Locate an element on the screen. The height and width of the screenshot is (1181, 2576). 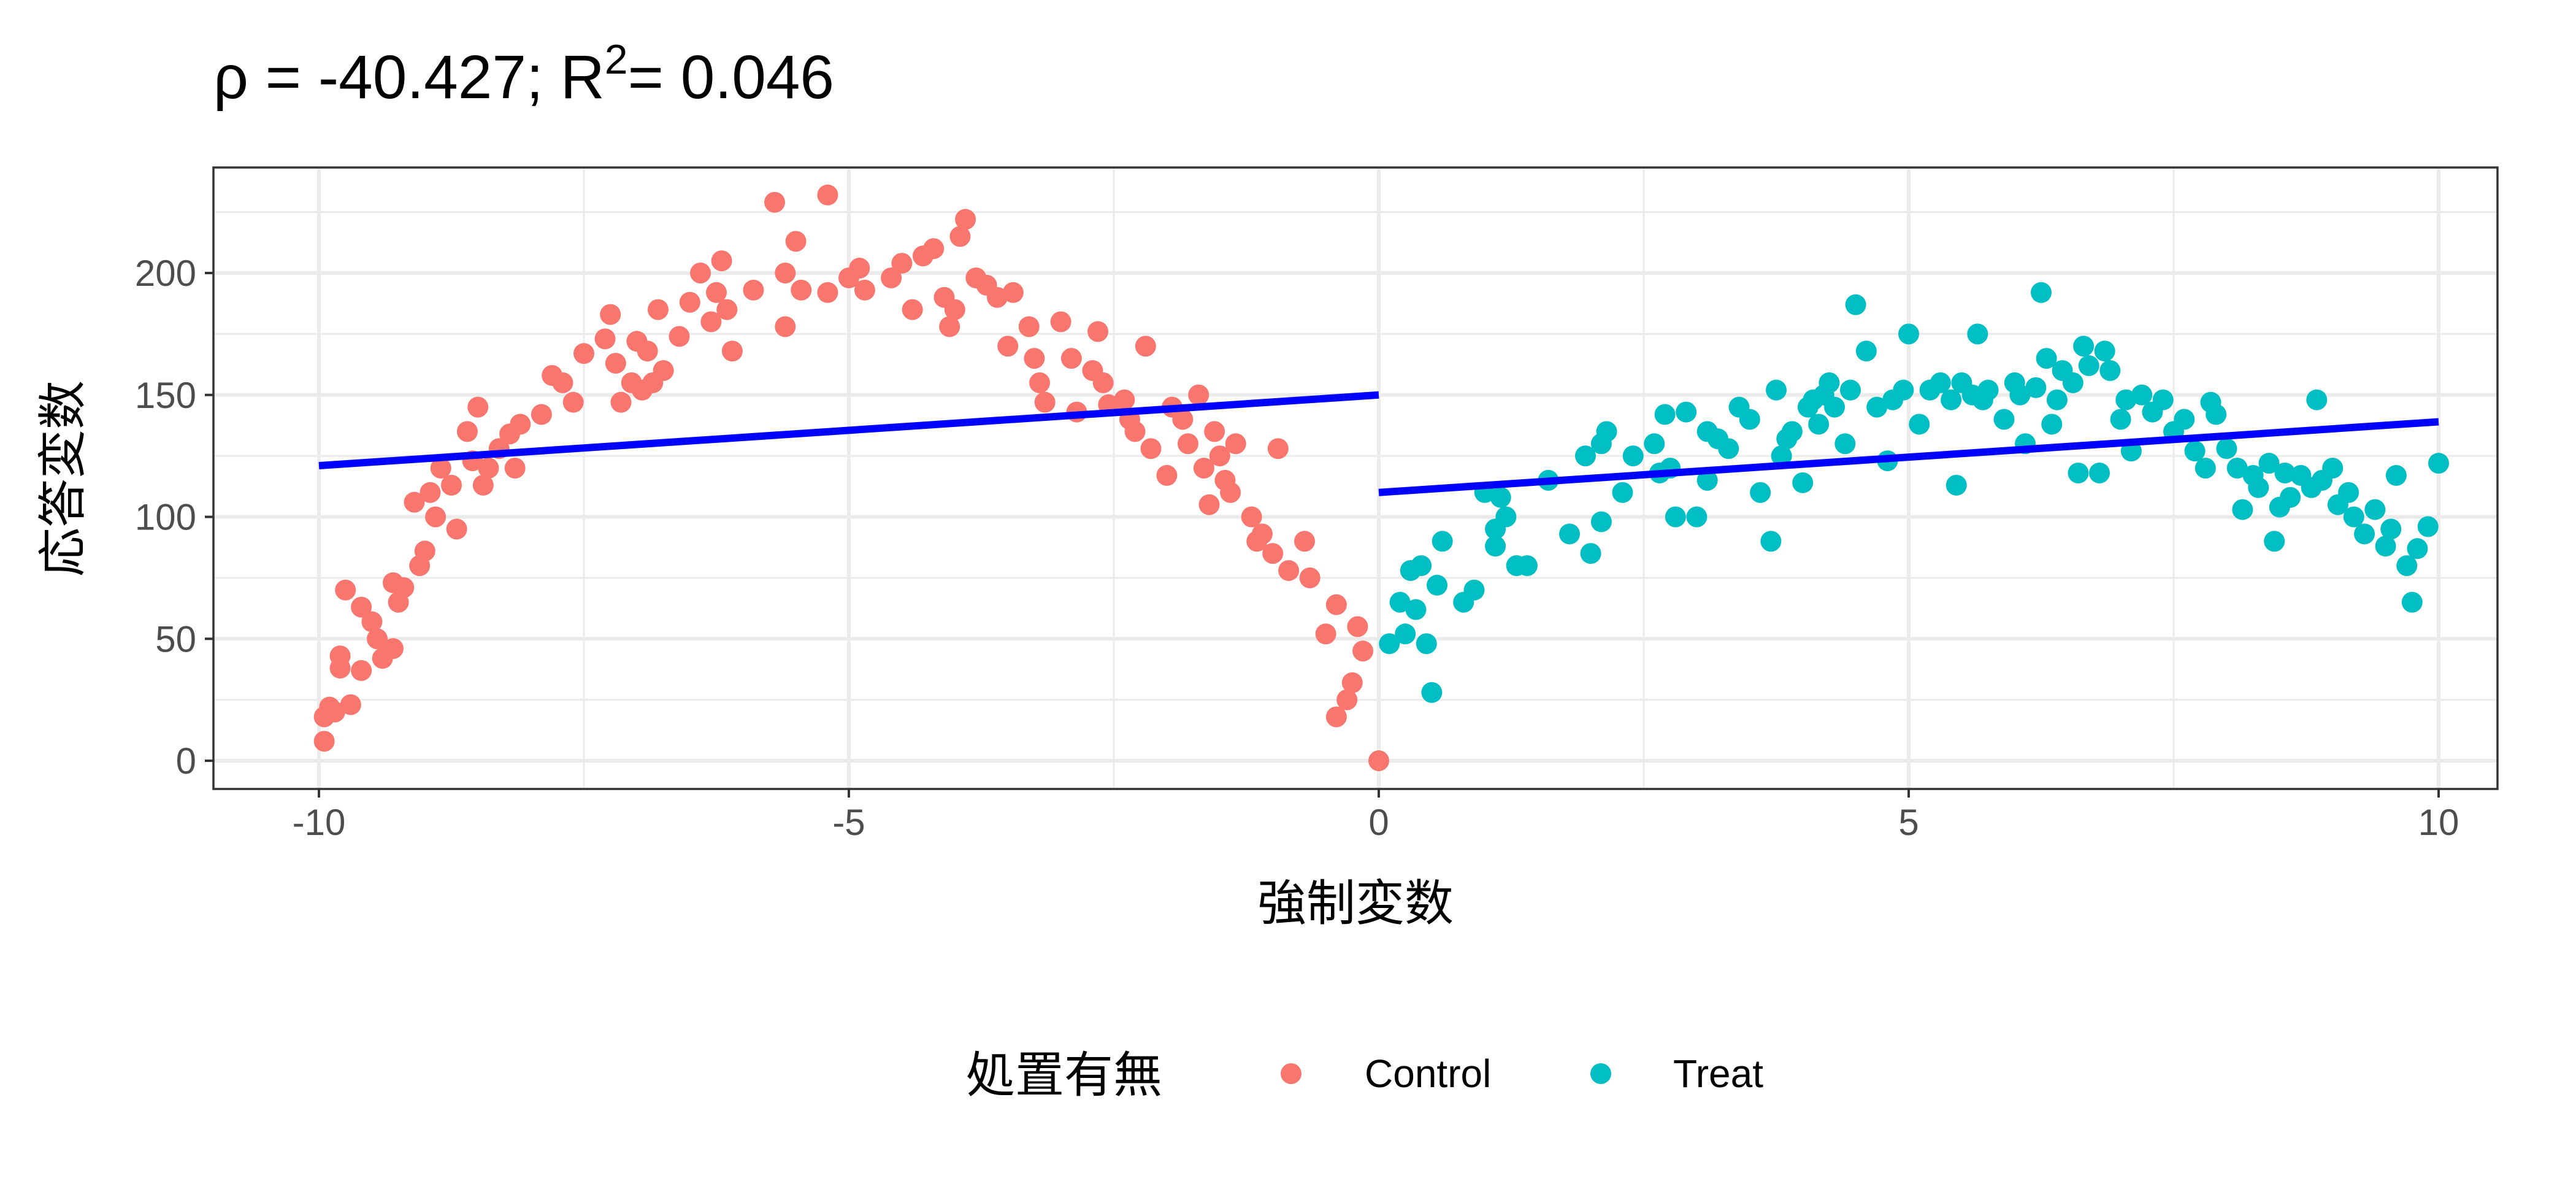
legend-key-control is located at coordinates (1291, 1074).